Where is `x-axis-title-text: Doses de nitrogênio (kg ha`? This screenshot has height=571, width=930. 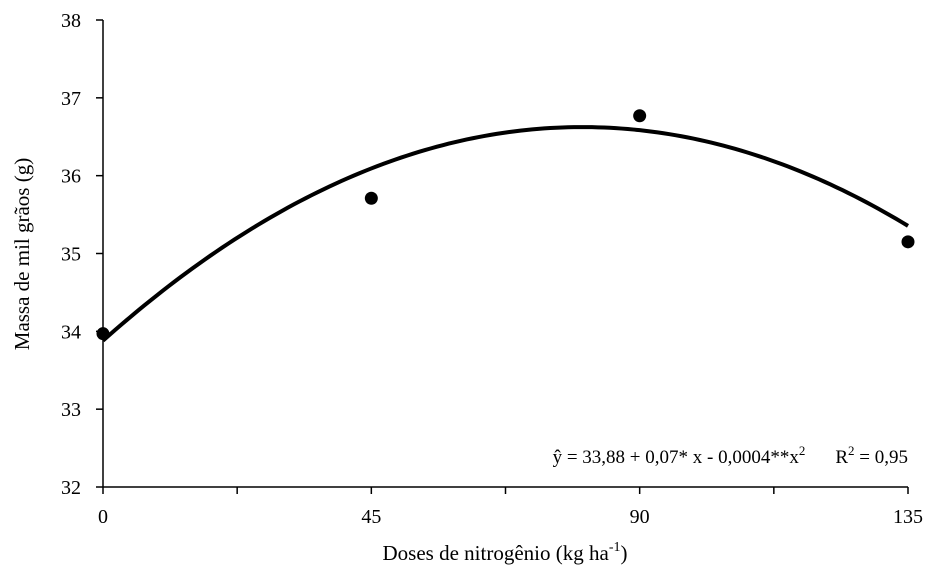
x-axis-title-text: Doses de nitrogênio (kg ha is located at coordinates (496, 553).